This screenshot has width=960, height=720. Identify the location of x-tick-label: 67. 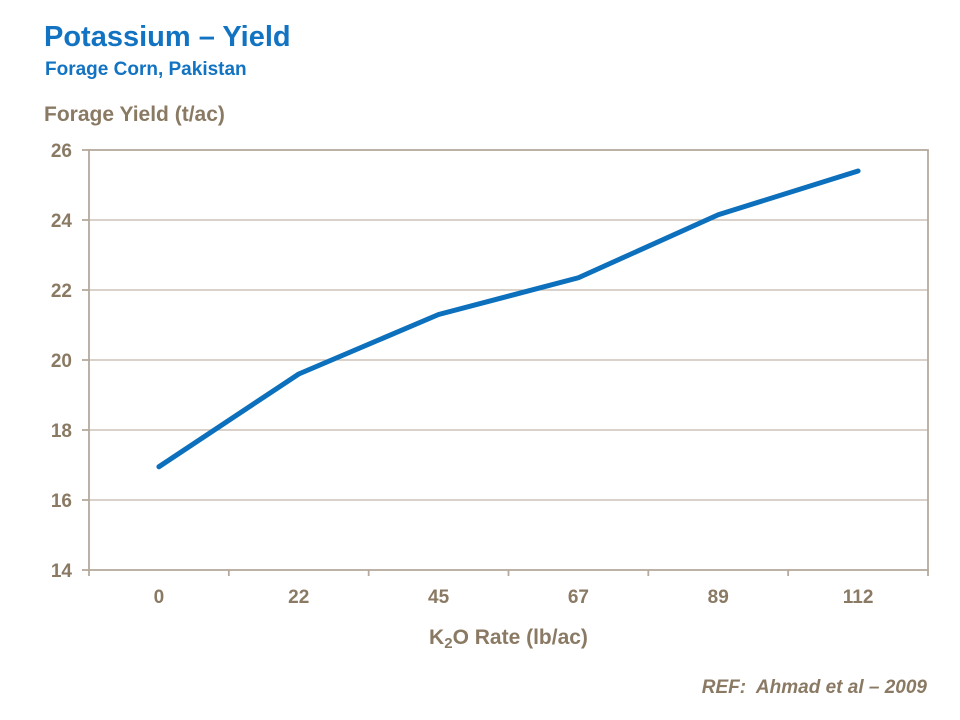
(578, 597).